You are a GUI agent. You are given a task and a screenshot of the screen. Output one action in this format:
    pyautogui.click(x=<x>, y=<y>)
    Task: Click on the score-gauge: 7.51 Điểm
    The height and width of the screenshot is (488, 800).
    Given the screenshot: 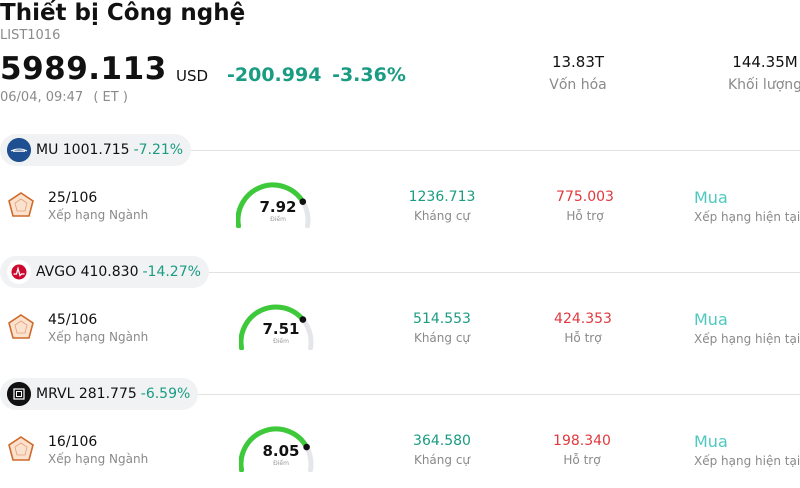 What is the action you would take?
    pyautogui.click(x=283, y=326)
    